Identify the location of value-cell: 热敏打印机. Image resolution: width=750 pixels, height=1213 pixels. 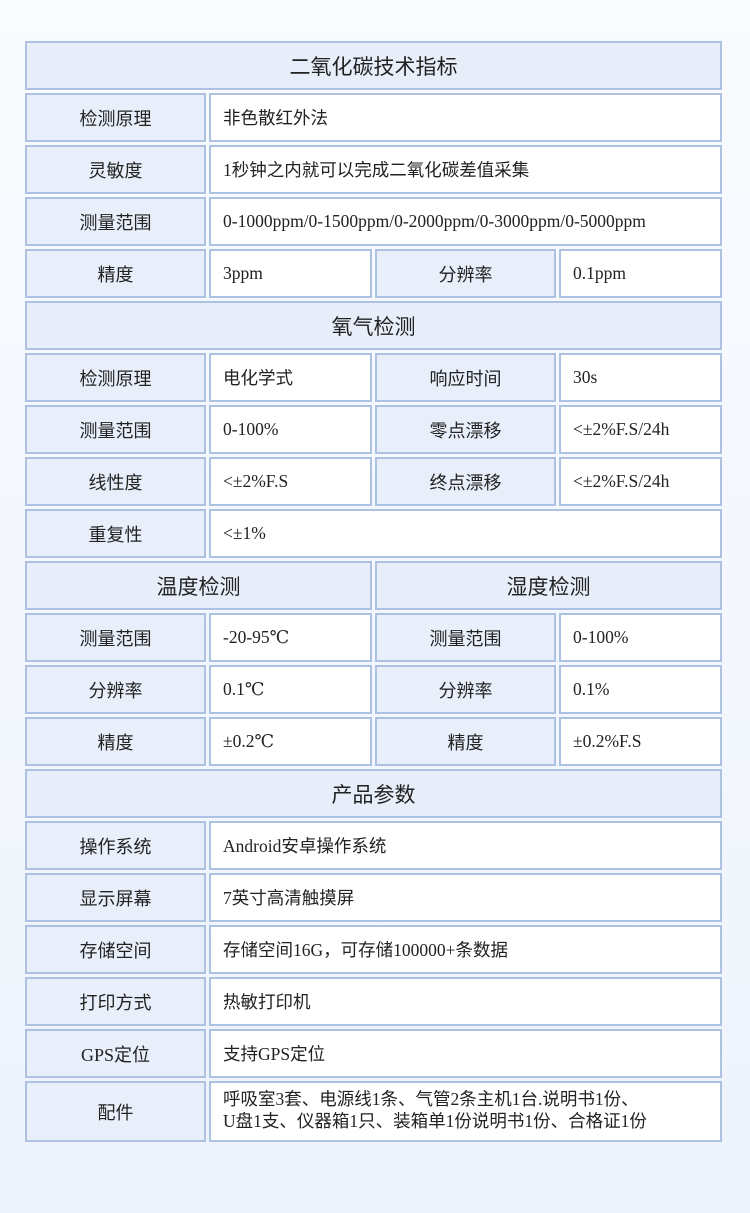
(465, 1001).